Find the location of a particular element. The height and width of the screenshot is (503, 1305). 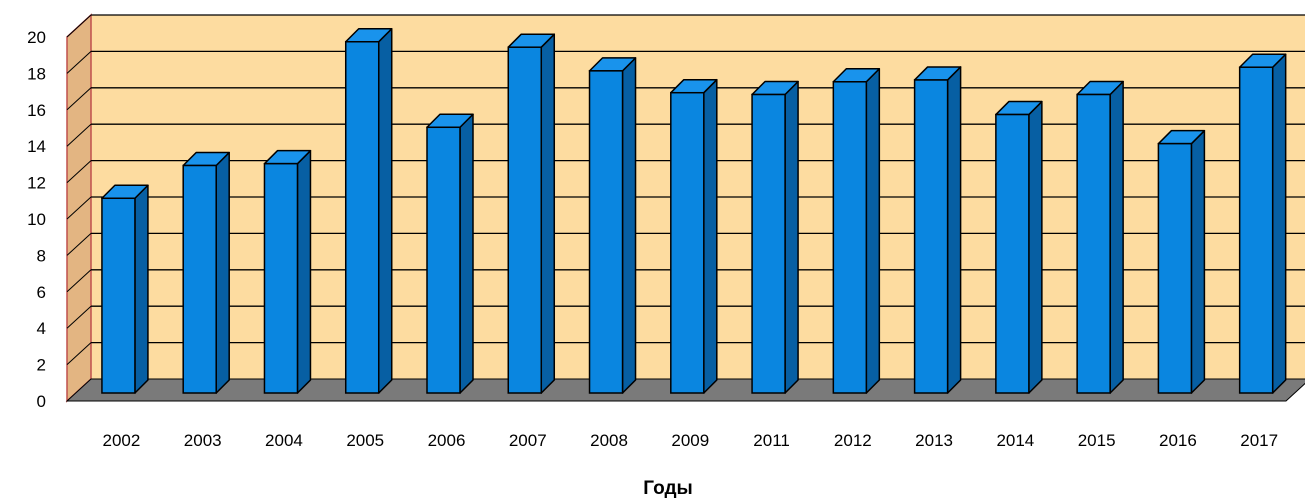

x-tick-label: 2007 is located at coordinates (528, 440).